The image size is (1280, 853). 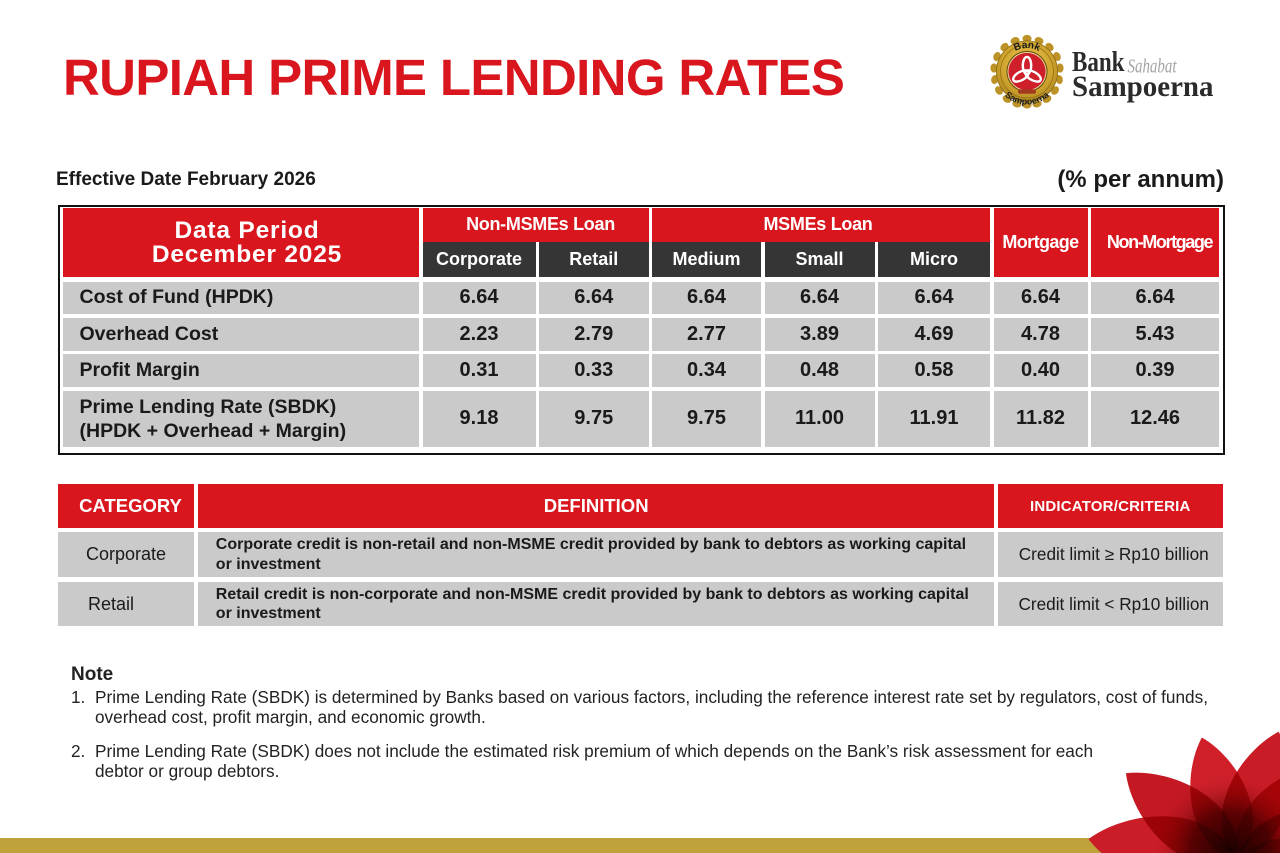 I want to click on svg-text: Bank, so click(x=1098, y=62).